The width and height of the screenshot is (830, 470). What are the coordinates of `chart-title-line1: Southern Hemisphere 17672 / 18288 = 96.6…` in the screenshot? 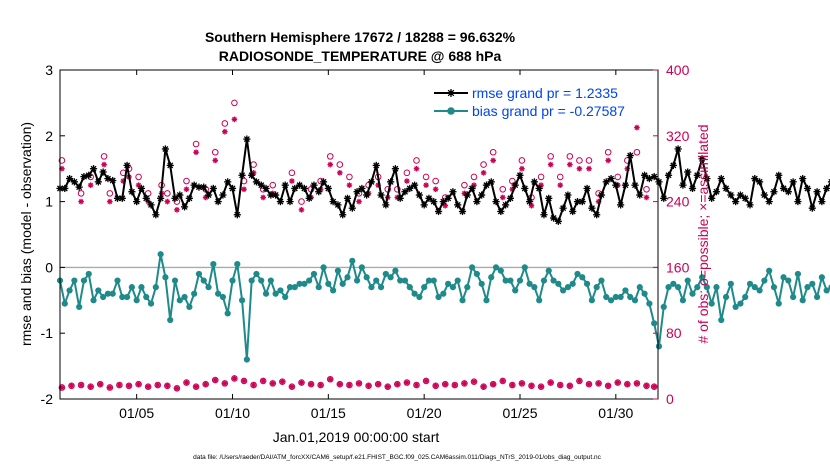 It's located at (360, 37).